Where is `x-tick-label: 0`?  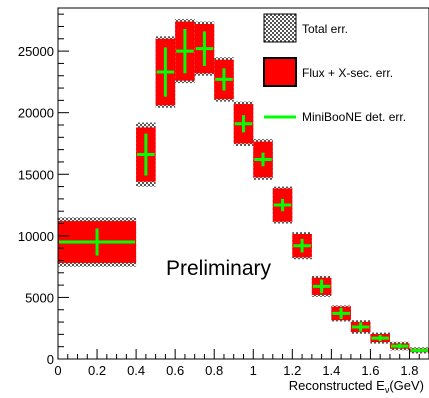
x-tick-label: 0 is located at coordinates (57, 370).